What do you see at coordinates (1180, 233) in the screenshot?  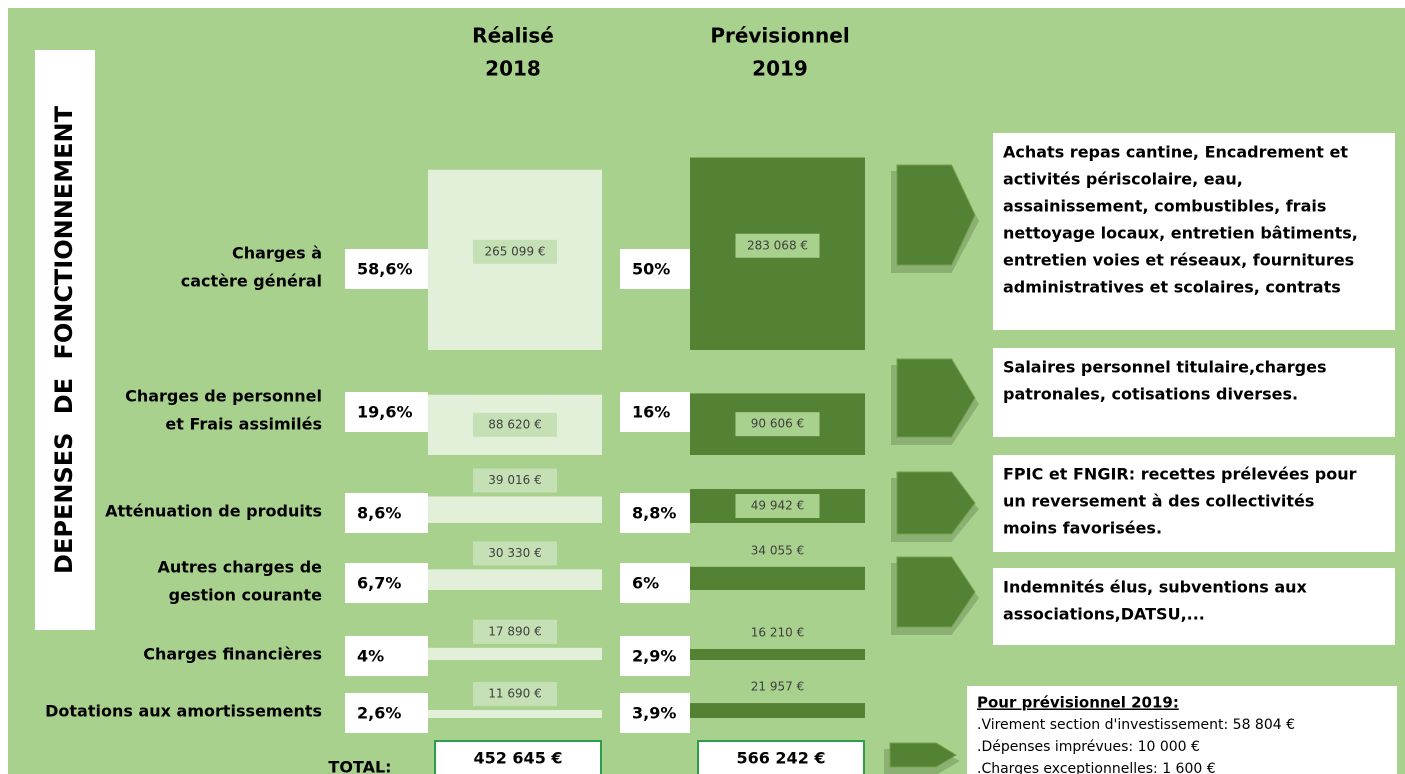 I see `note-line: nettoyage locaux, entretien bâtiments,` at bounding box center [1180, 233].